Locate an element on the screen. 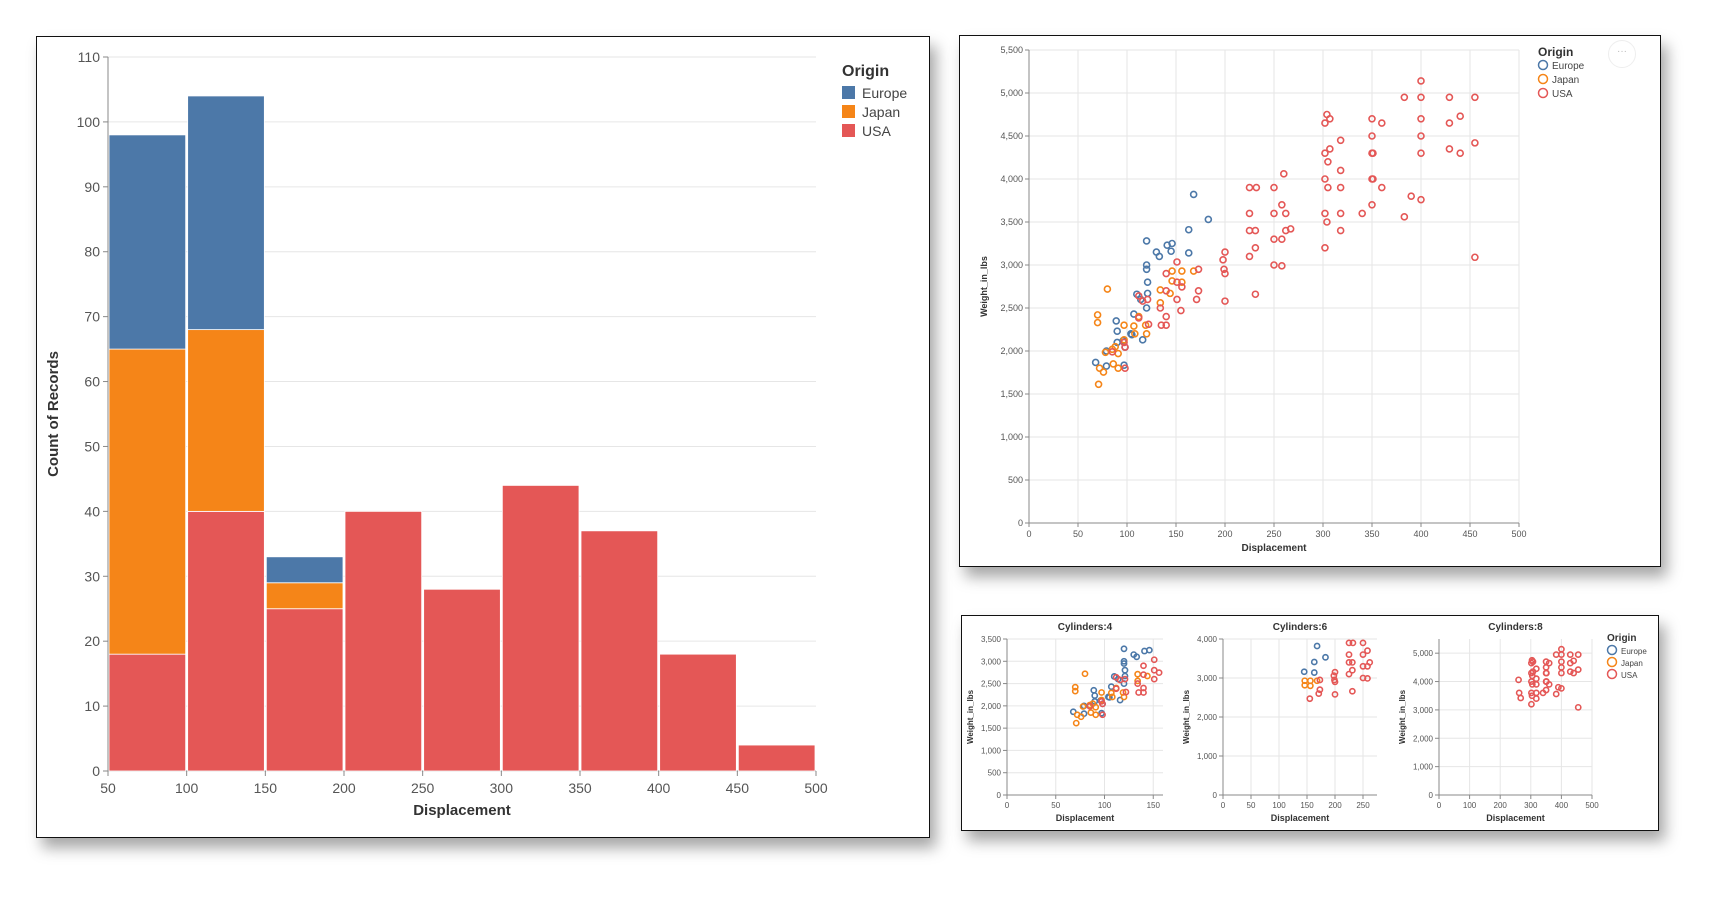 This screenshot has width=1717, height=908. x-tick-label: 400 is located at coordinates (659, 788).